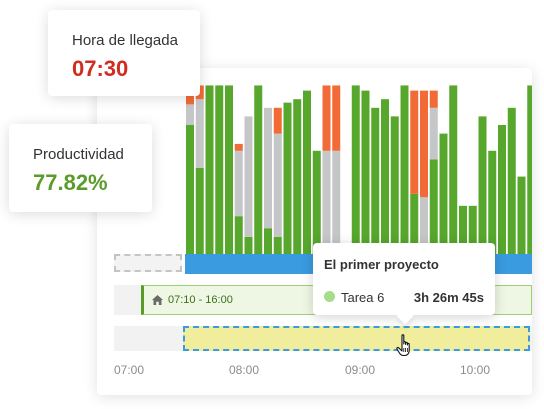 The width and height of the screenshot is (544, 409). Describe the element at coordinates (229, 169) in the screenshot. I see `activity-bar-4-green` at that location.